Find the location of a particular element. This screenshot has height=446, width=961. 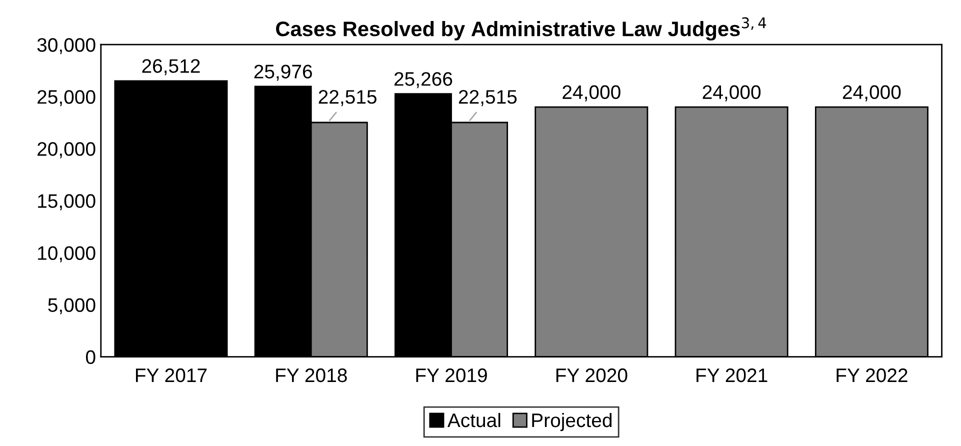

chart-title: Cases Resolved by Administrative Law Judges$^{3,4}$ is located at coordinates (521, 29).